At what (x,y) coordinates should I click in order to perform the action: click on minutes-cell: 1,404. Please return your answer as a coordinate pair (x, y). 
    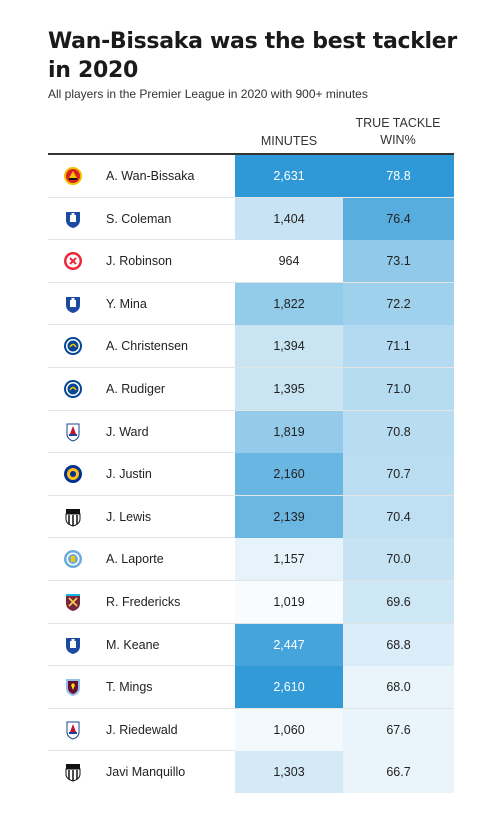
    Looking at the image, I should click on (289, 218).